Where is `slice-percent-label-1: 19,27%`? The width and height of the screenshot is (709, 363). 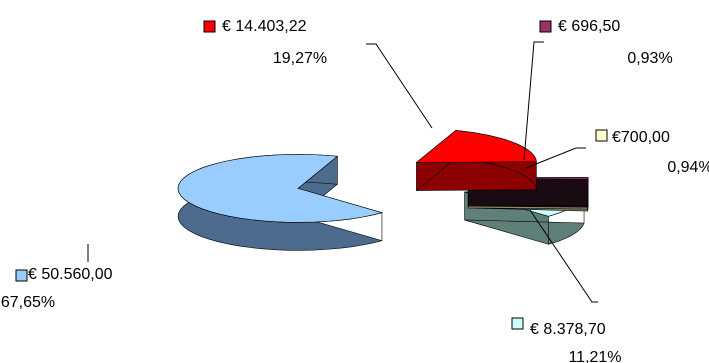 slice-percent-label-1: 19,27% is located at coordinates (300, 58).